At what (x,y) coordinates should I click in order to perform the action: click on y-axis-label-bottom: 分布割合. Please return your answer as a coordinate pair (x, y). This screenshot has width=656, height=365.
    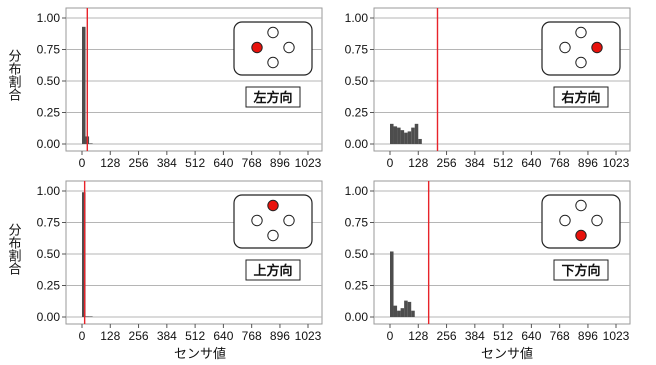
    Looking at the image, I should click on (14, 249).